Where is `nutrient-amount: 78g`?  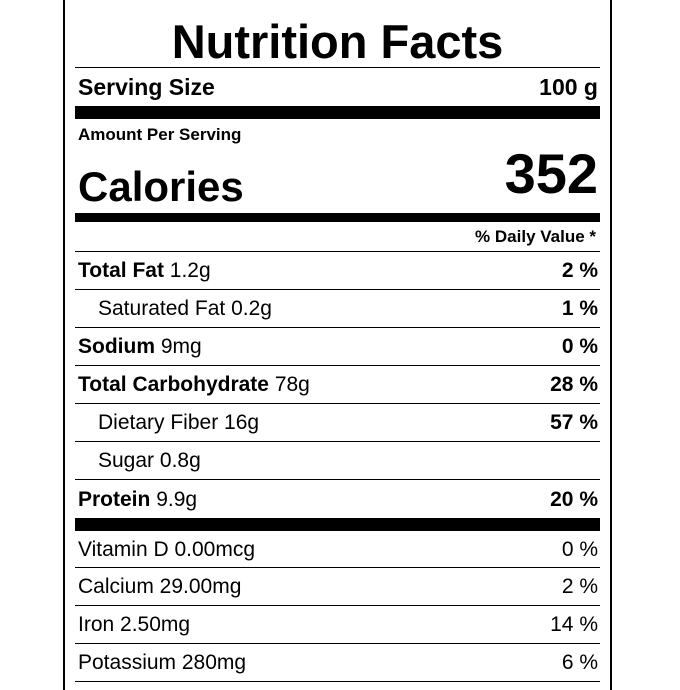 nutrient-amount: 78g is located at coordinates (292, 384).